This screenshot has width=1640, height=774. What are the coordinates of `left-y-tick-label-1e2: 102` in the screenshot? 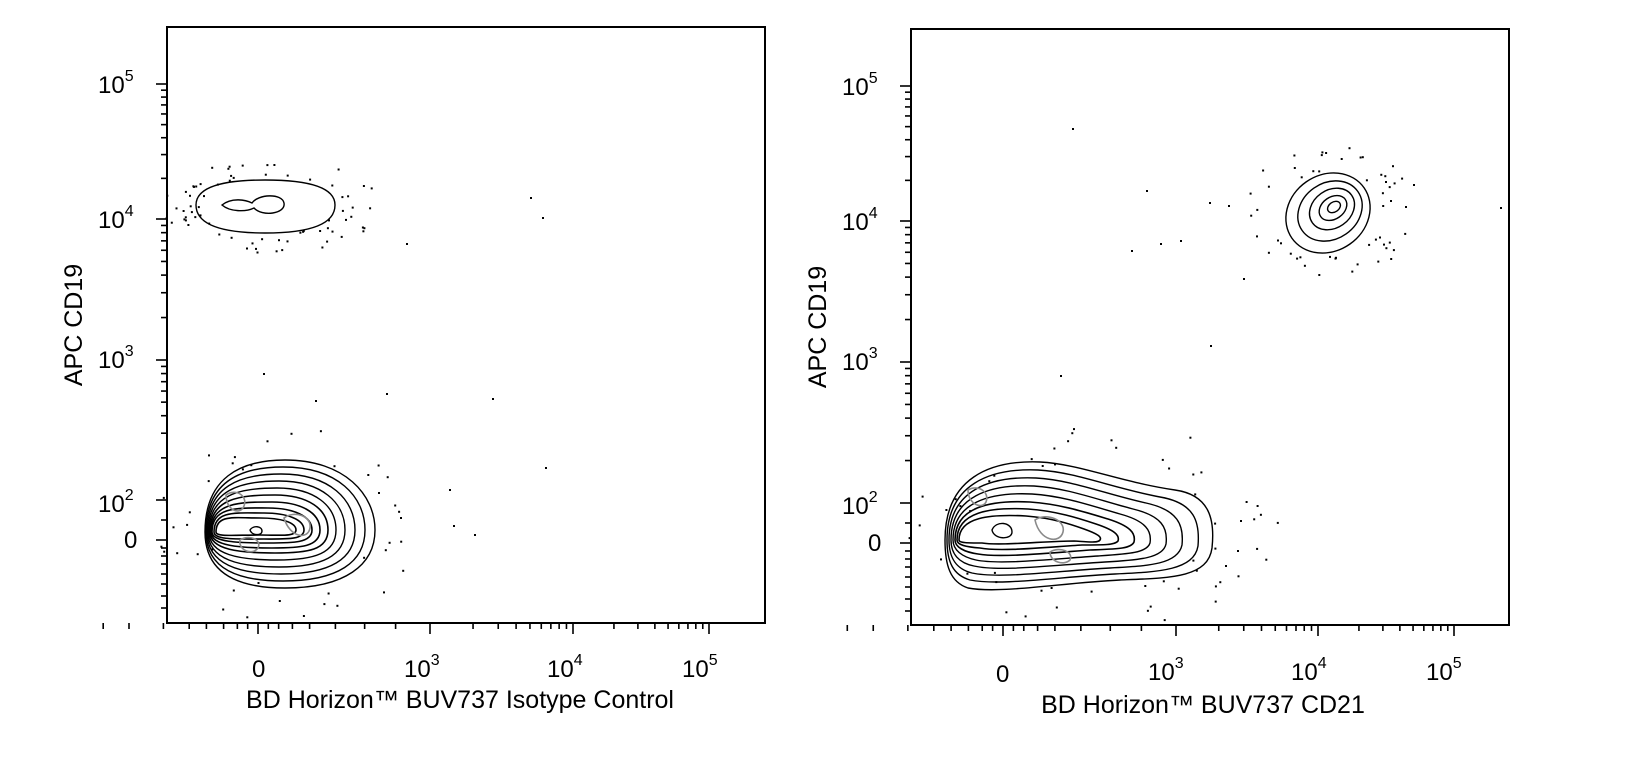 It's located at (116, 502).